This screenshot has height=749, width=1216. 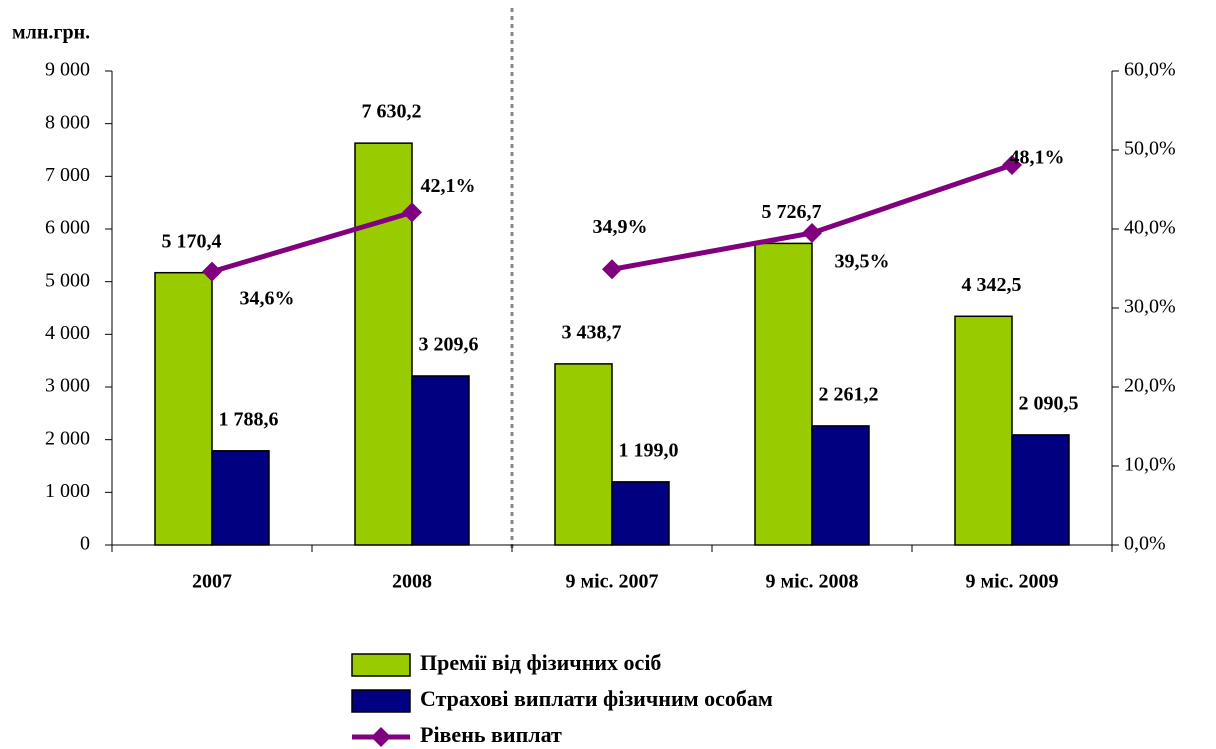 What do you see at coordinates (1150, 149) in the screenshot?
I see `y2-tick-label: 50,0%` at bounding box center [1150, 149].